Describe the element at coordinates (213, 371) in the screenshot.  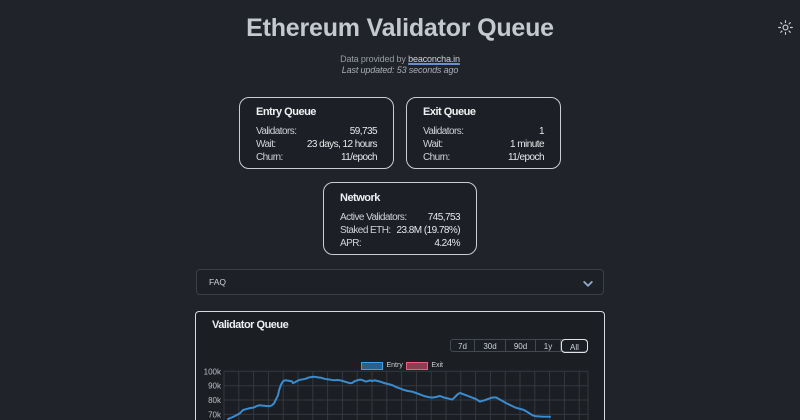
I see `svg-text: 100k` at that location.